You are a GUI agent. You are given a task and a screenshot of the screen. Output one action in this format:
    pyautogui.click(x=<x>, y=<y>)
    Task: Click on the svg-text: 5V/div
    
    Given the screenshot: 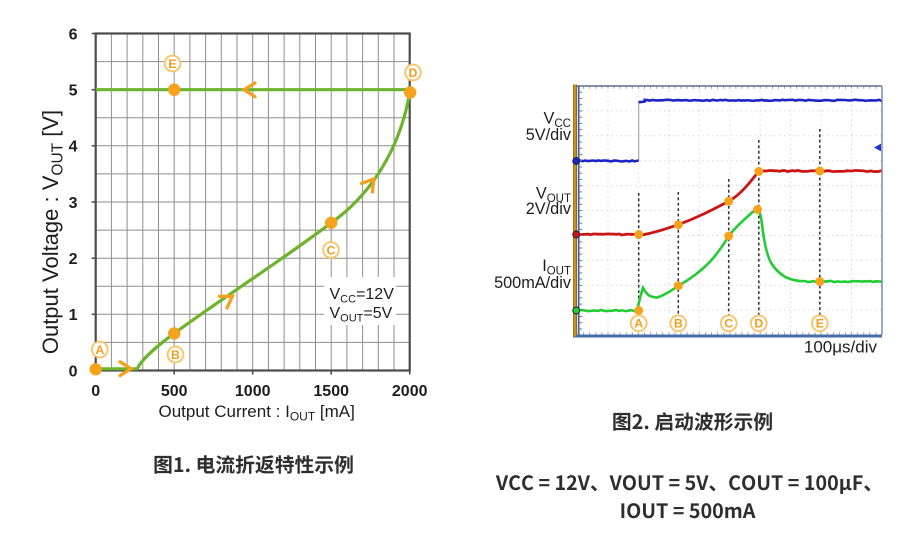 What is the action you would take?
    pyautogui.click(x=549, y=135)
    